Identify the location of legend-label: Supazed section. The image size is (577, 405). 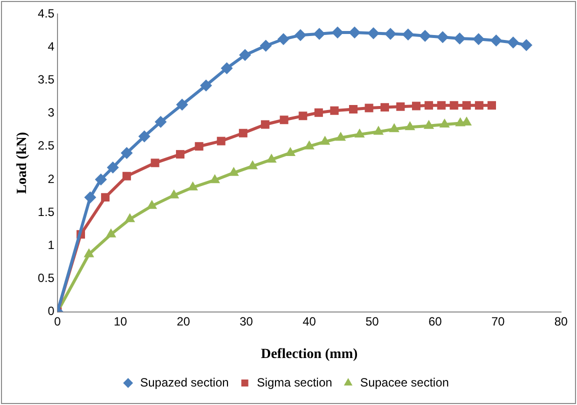
(184, 382).